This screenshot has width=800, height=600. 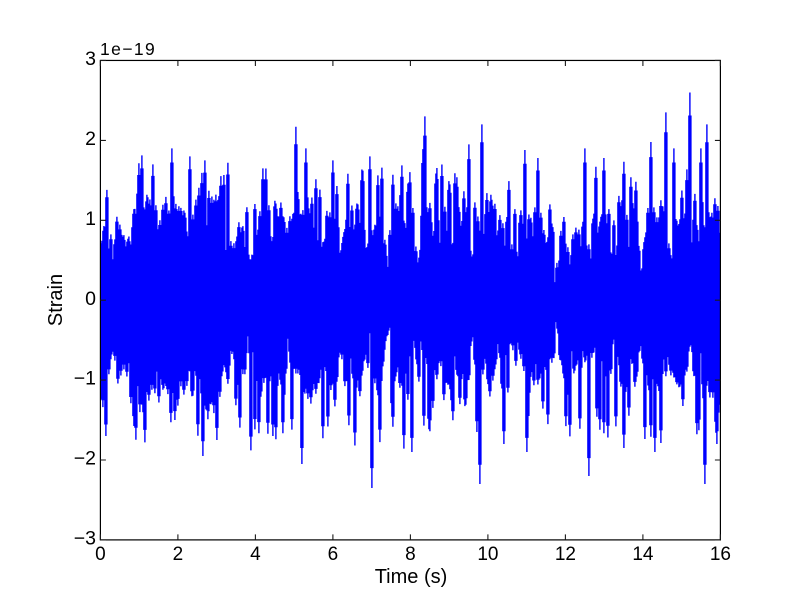 What do you see at coordinates (90, 59) in the screenshot?
I see `svg-text: 3` at bounding box center [90, 59].